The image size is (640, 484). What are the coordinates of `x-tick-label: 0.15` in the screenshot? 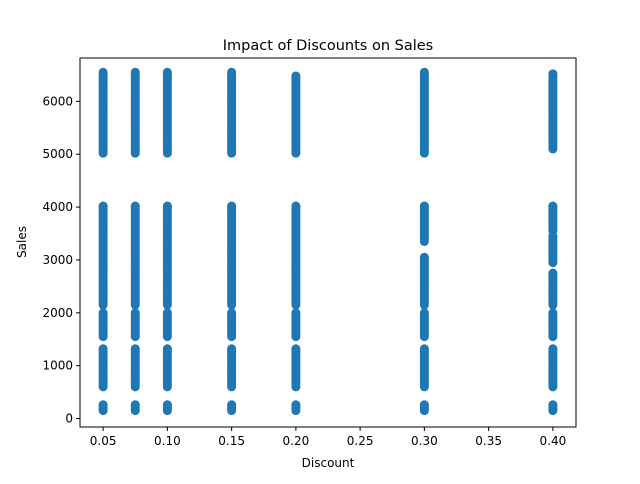 It's located at (231, 441).